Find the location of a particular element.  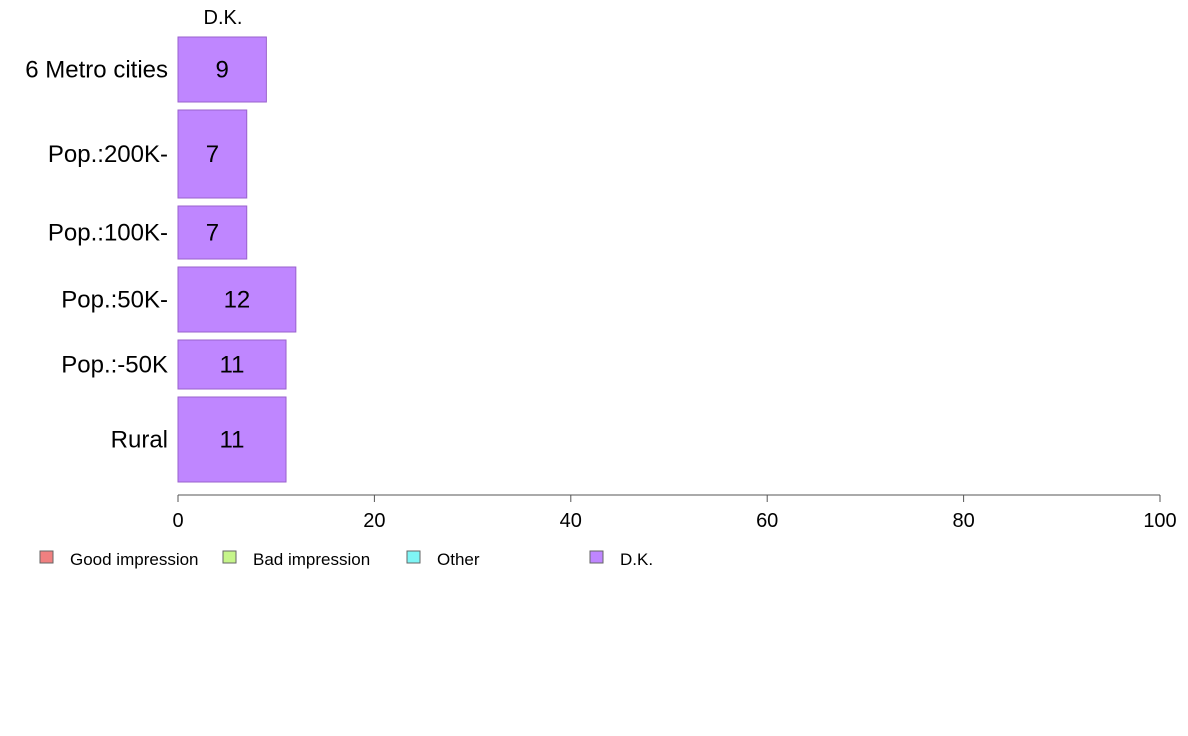

x-axis: 0 20 40 60 80 100 is located at coordinates (674, 513).